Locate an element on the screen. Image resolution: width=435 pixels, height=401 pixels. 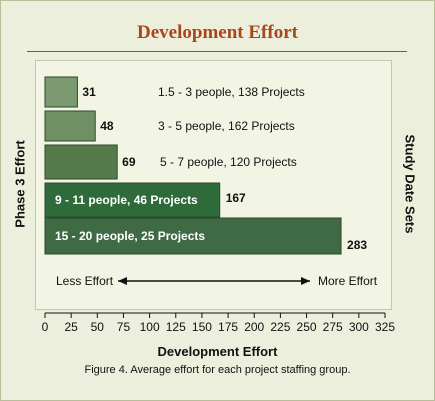
bar-category-label: 9 - 11 people, 46 Projects is located at coordinates (126, 200).